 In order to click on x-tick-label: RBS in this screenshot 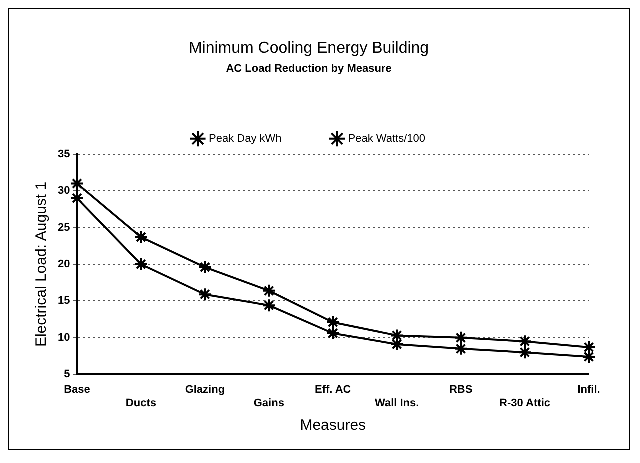, I will do `click(461, 390)`.